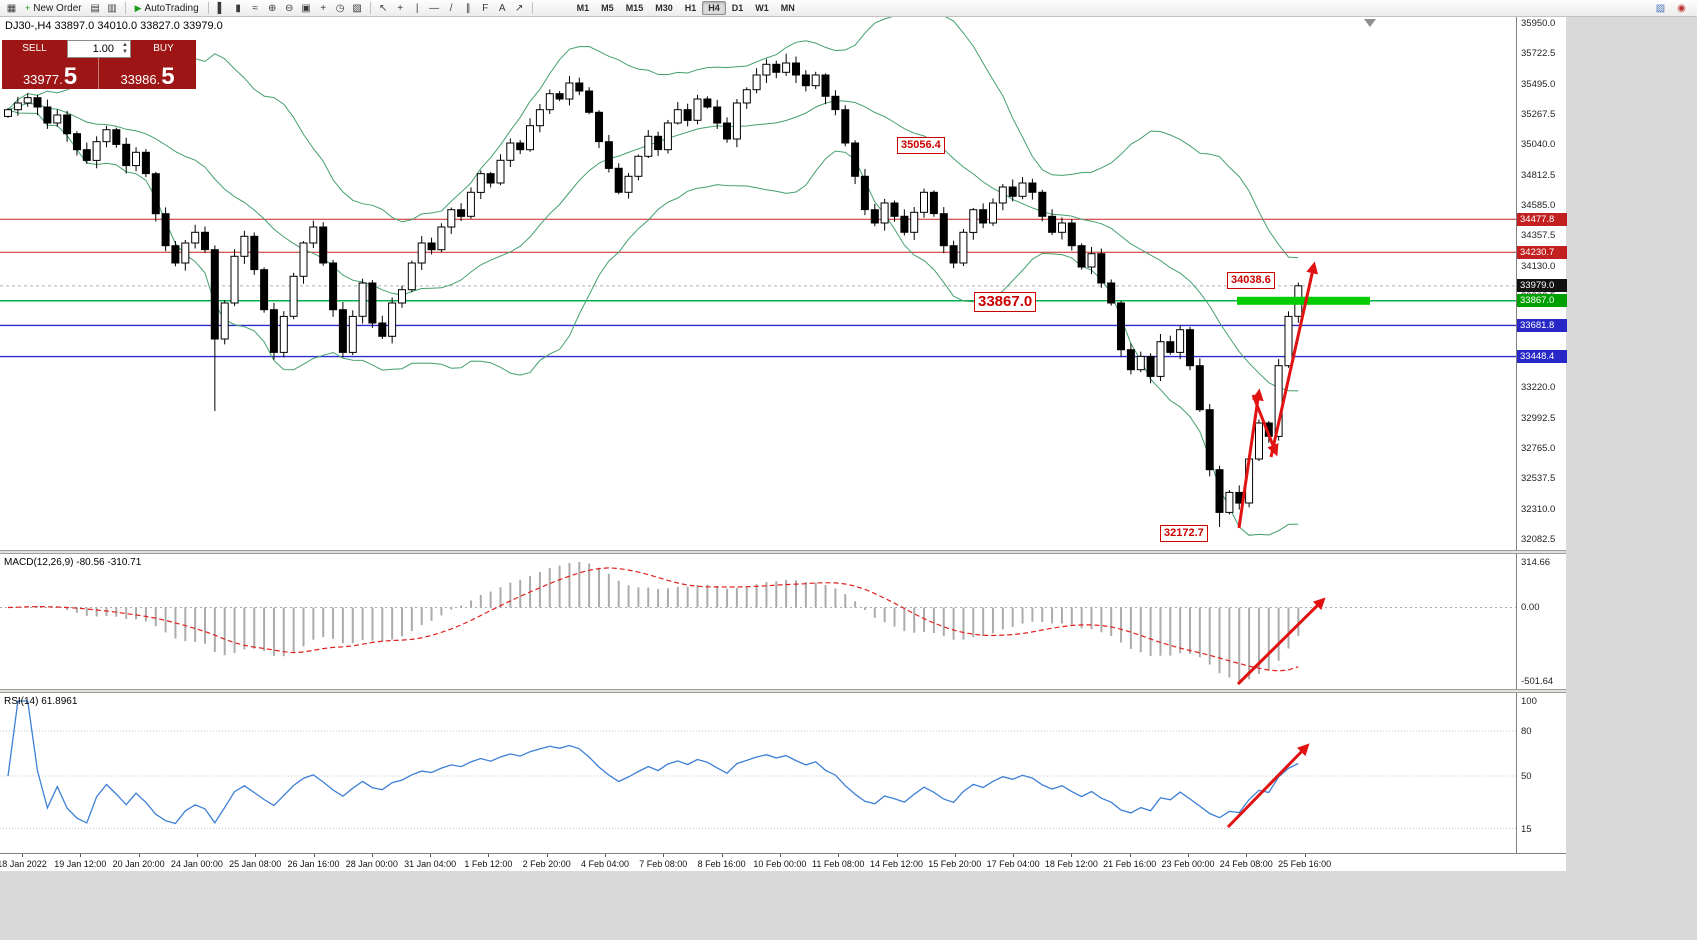  I want to click on horizontal-line-icon: —, so click(434, 8).